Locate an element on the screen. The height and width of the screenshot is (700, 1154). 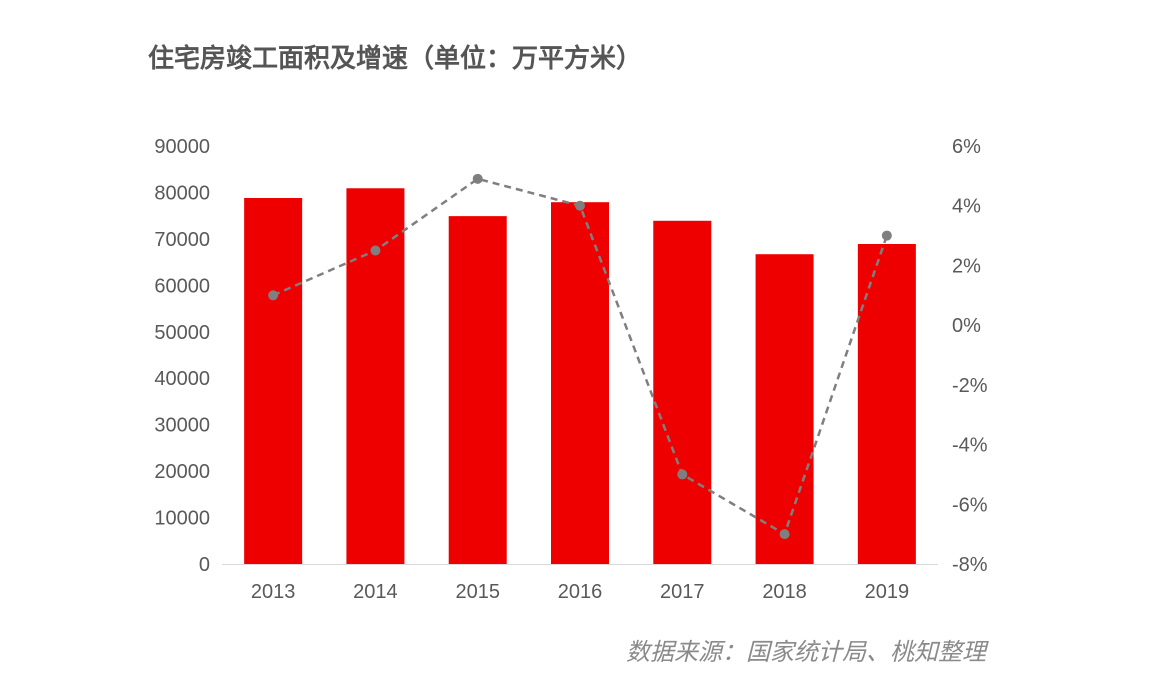
y-left-tick-label: 30000 is located at coordinates (182, 426).